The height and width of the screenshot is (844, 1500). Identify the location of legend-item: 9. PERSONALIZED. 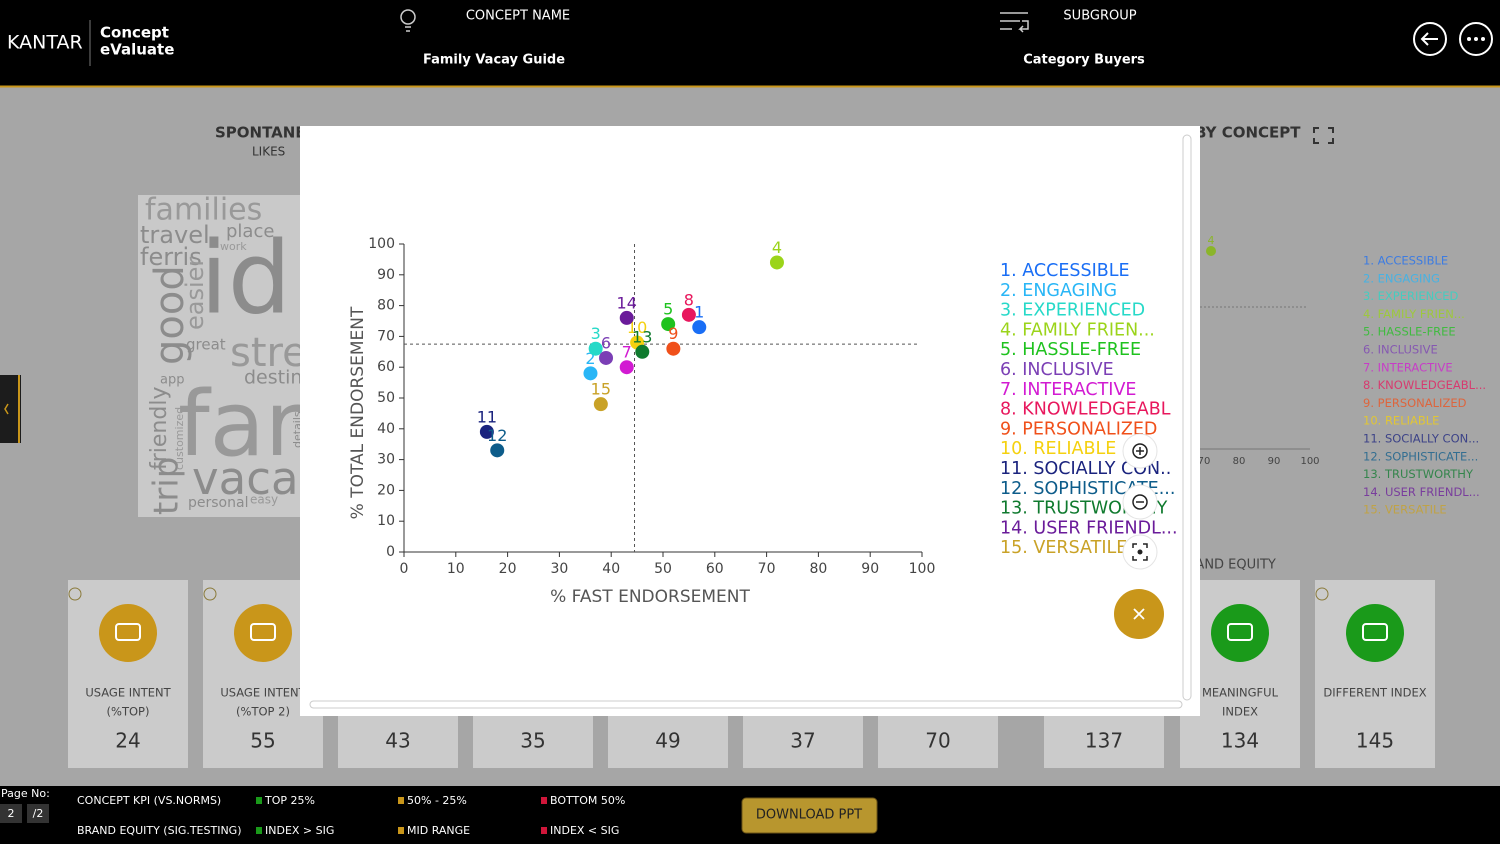
(1078, 429).